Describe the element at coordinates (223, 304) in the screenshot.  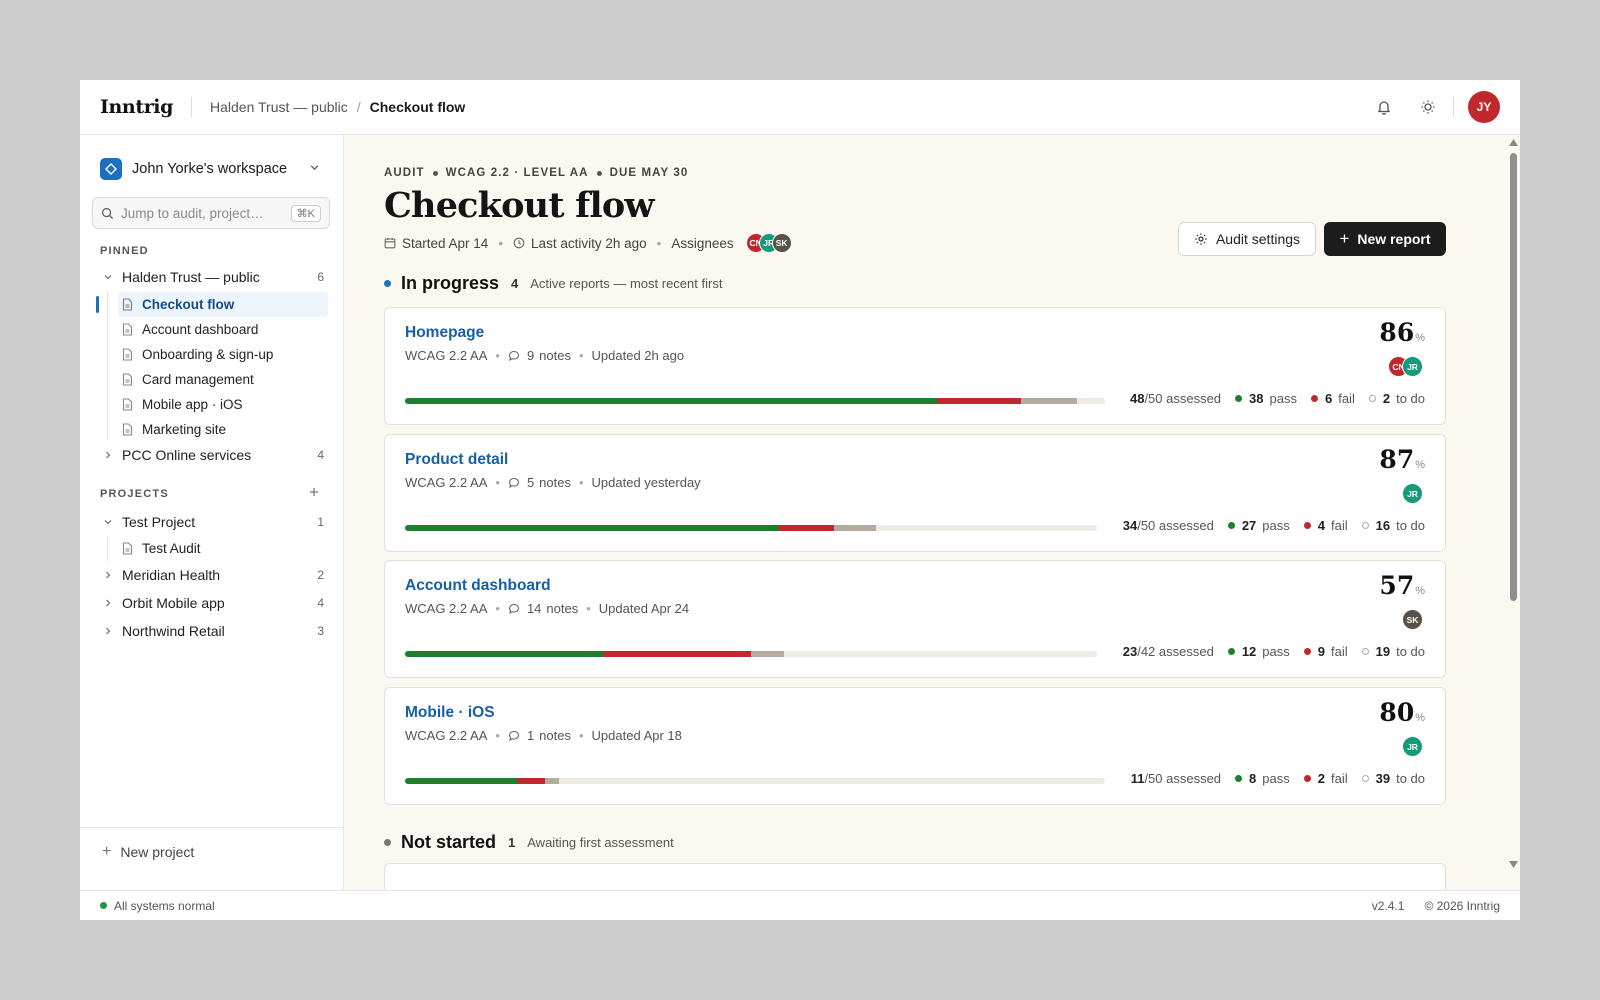
I see `sidebar-item-checkout-flow: Checkout flow` at that location.